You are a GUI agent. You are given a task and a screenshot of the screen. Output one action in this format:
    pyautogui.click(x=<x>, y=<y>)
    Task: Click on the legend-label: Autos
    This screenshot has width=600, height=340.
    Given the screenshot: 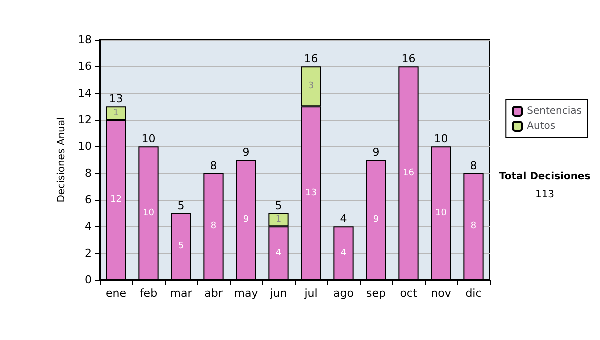 What is the action you would take?
    pyautogui.click(x=541, y=126)
    